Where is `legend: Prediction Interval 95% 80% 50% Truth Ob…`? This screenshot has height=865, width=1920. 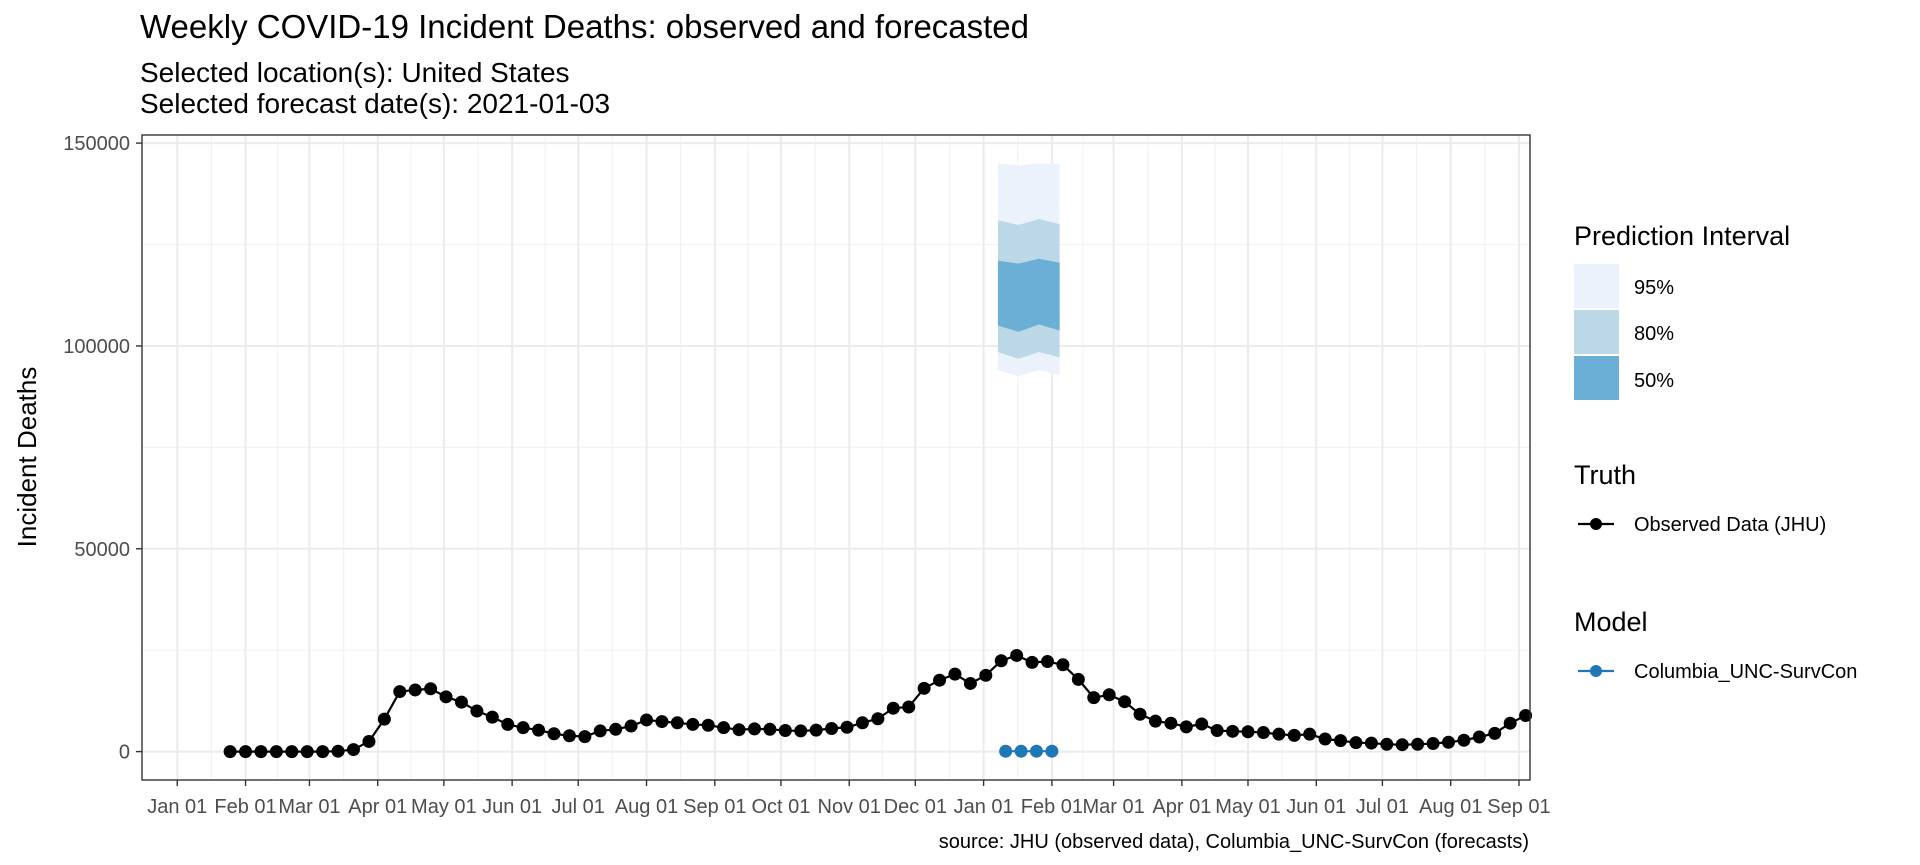
legend: Prediction Interval 95% 80% 50% Truth Ob… is located at coordinates (1715, 452).